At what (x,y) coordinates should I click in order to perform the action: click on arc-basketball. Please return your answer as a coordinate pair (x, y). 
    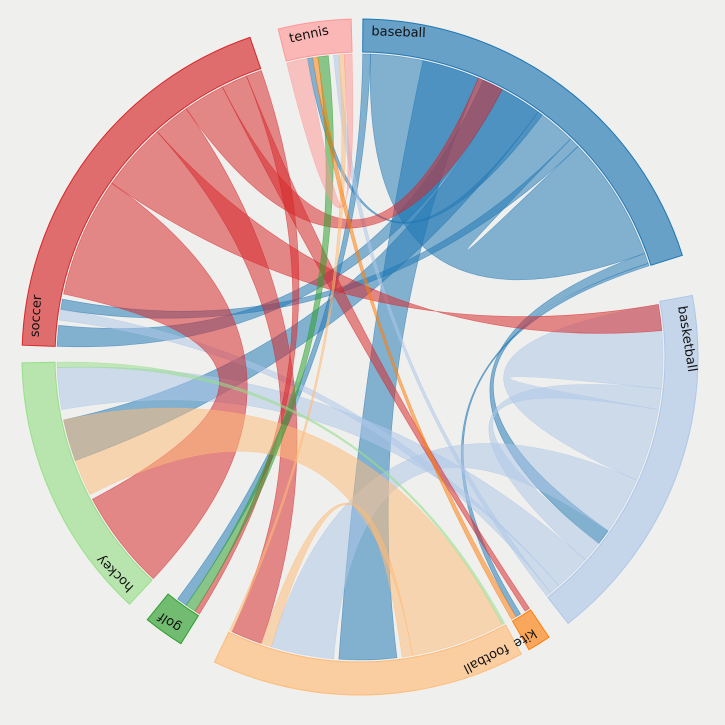
    Looking at the image, I should click on (623, 459).